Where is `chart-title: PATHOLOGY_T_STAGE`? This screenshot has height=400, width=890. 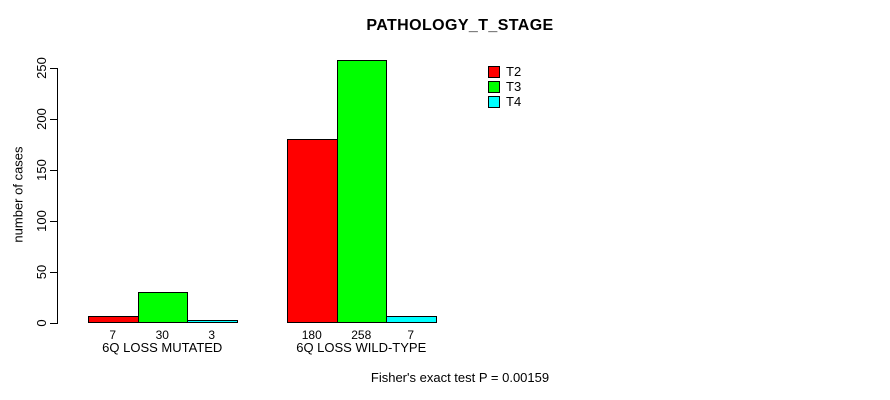
chart-title: PATHOLOGY_T_STAGE is located at coordinates (460, 25).